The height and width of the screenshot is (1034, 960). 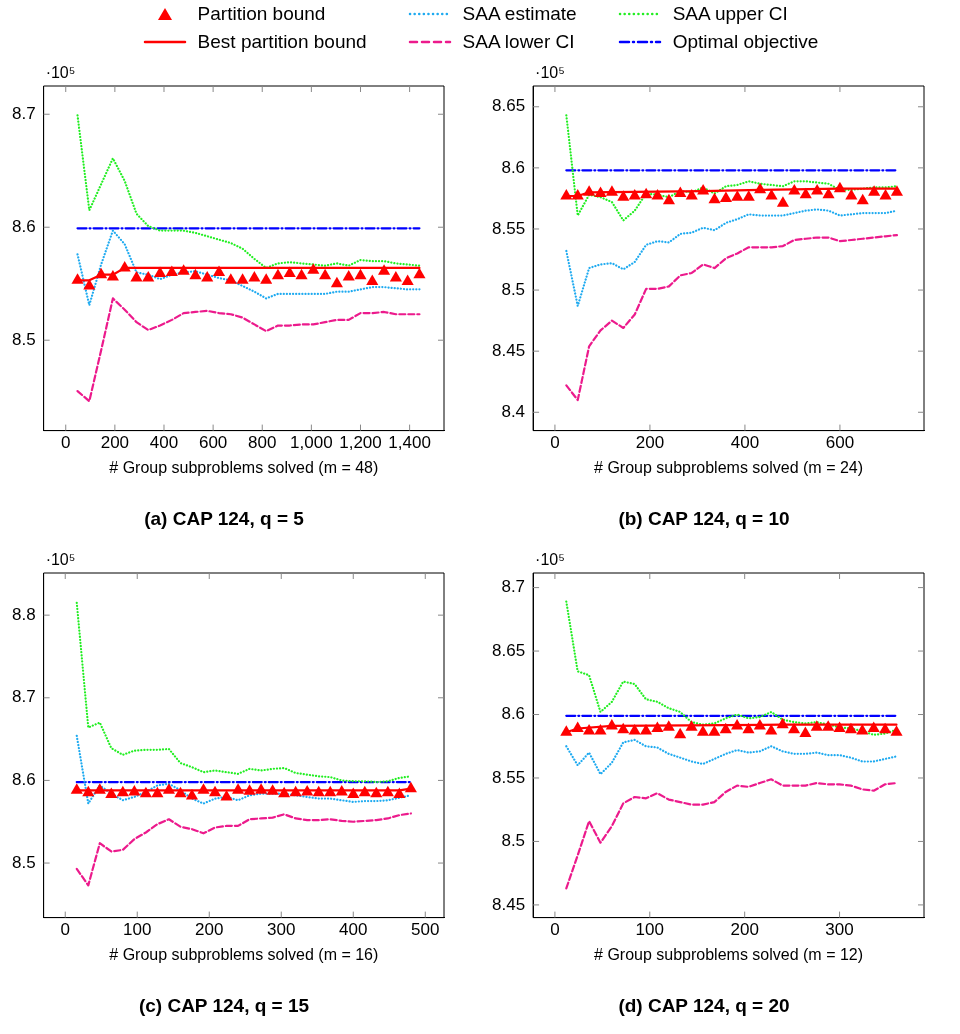 What do you see at coordinates (409, 443) in the screenshot?
I see `x-tick-label: 1,400` at bounding box center [409, 443].